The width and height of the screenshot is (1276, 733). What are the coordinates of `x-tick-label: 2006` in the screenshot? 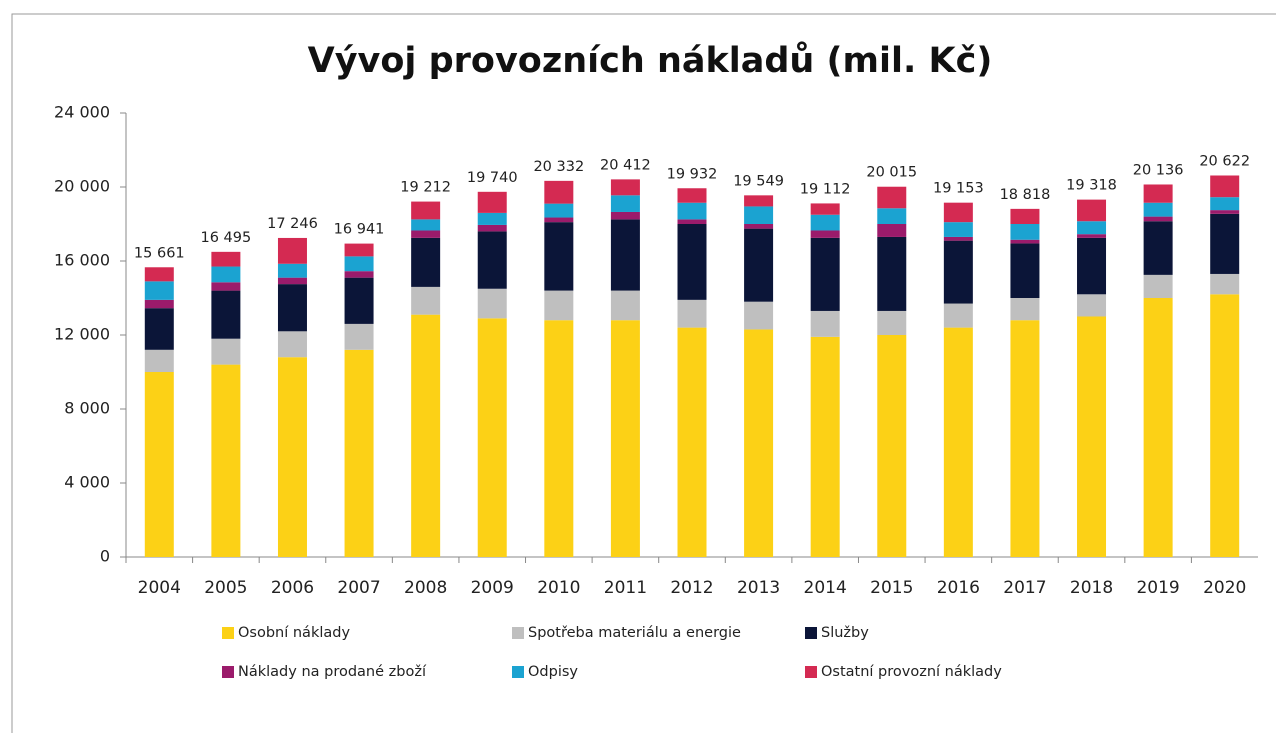 It's located at (292, 588).